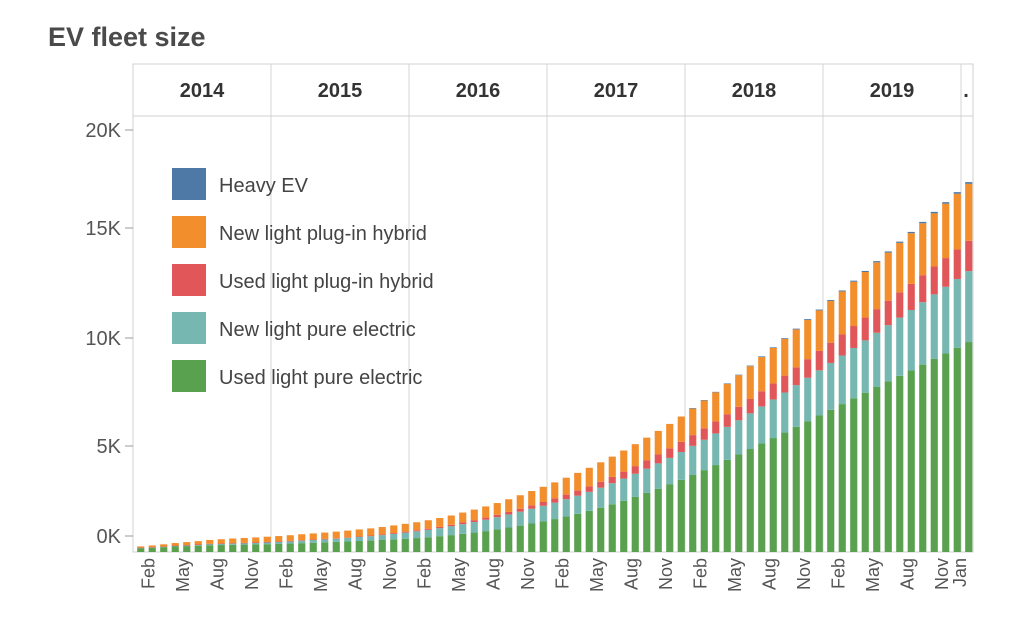  I want to click on year-header: 2016, so click(478, 91).